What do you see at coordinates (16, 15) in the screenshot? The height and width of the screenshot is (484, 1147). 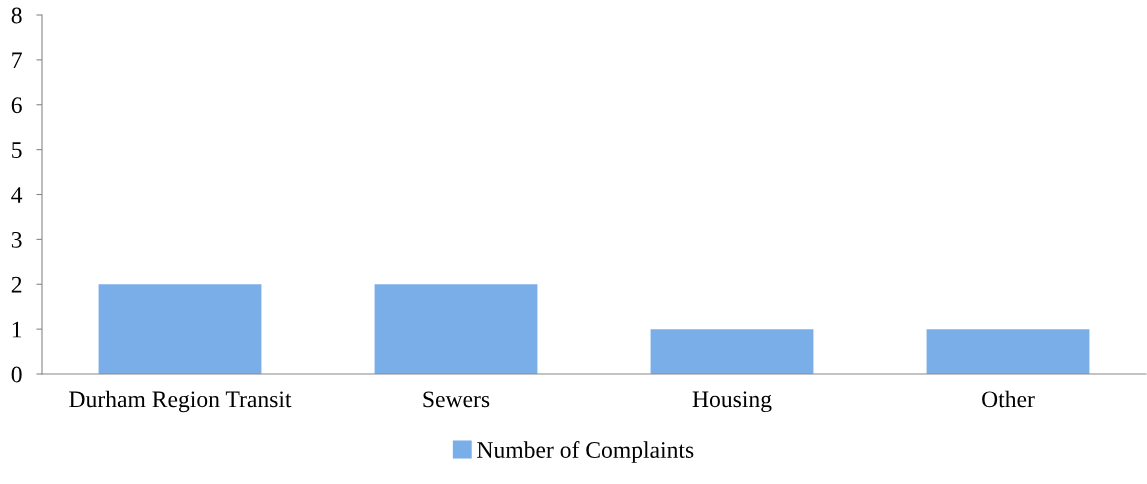 I see `y-tick-label: 8` at bounding box center [16, 15].